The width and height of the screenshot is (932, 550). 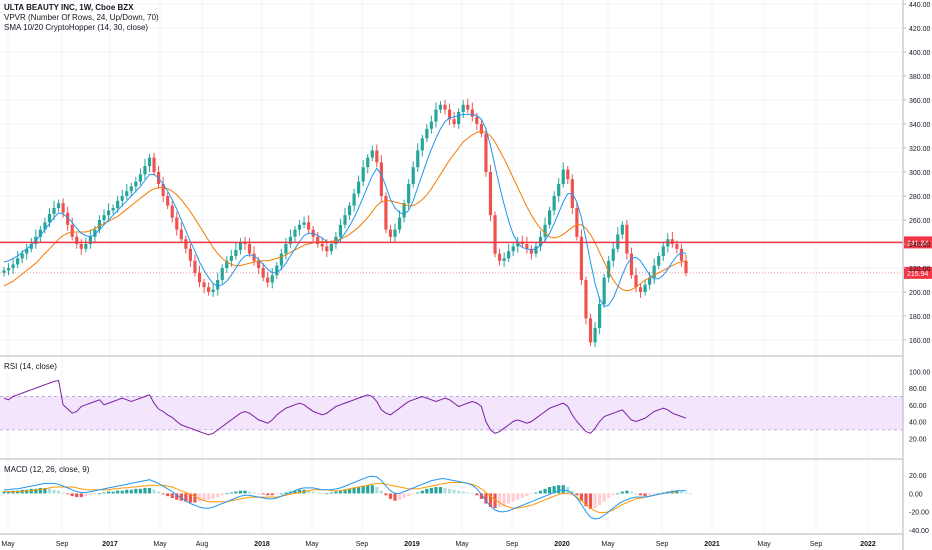 What do you see at coordinates (918, 272) in the screenshot?
I see `last-price-badge` at bounding box center [918, 272].